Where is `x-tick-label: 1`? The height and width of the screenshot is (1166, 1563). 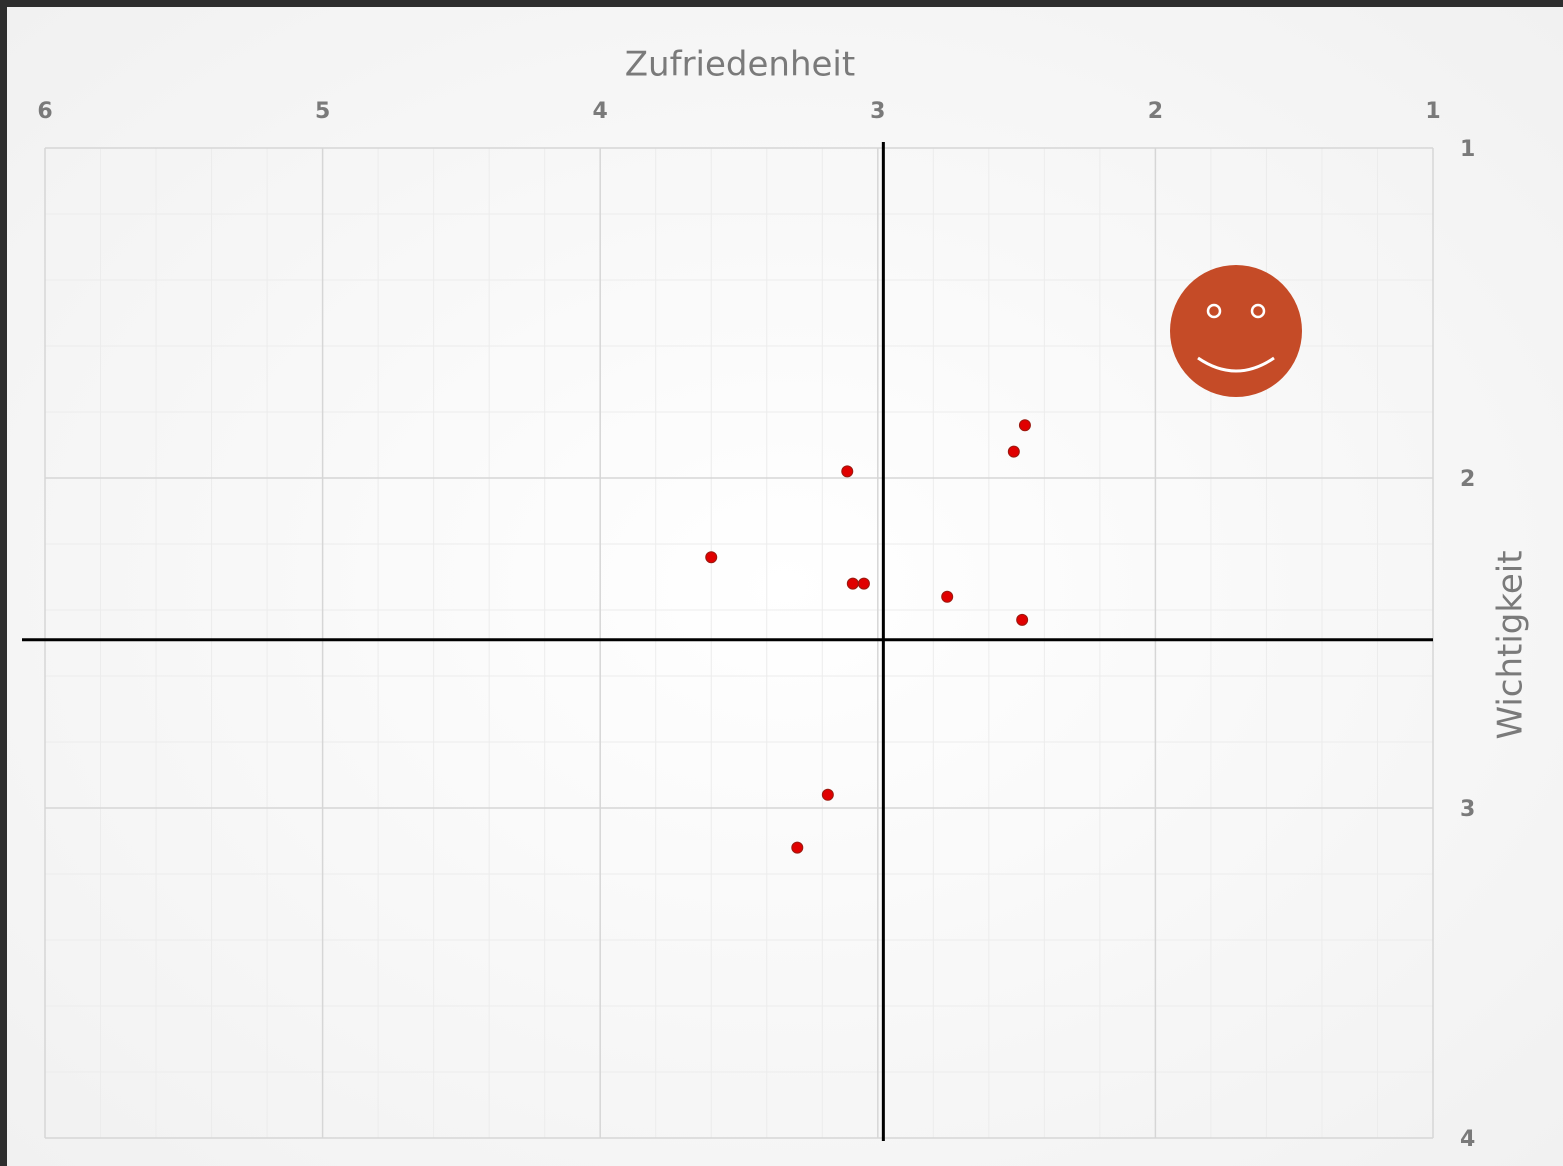 x-tick-label: 1 is located at coordinates (1432, 111).